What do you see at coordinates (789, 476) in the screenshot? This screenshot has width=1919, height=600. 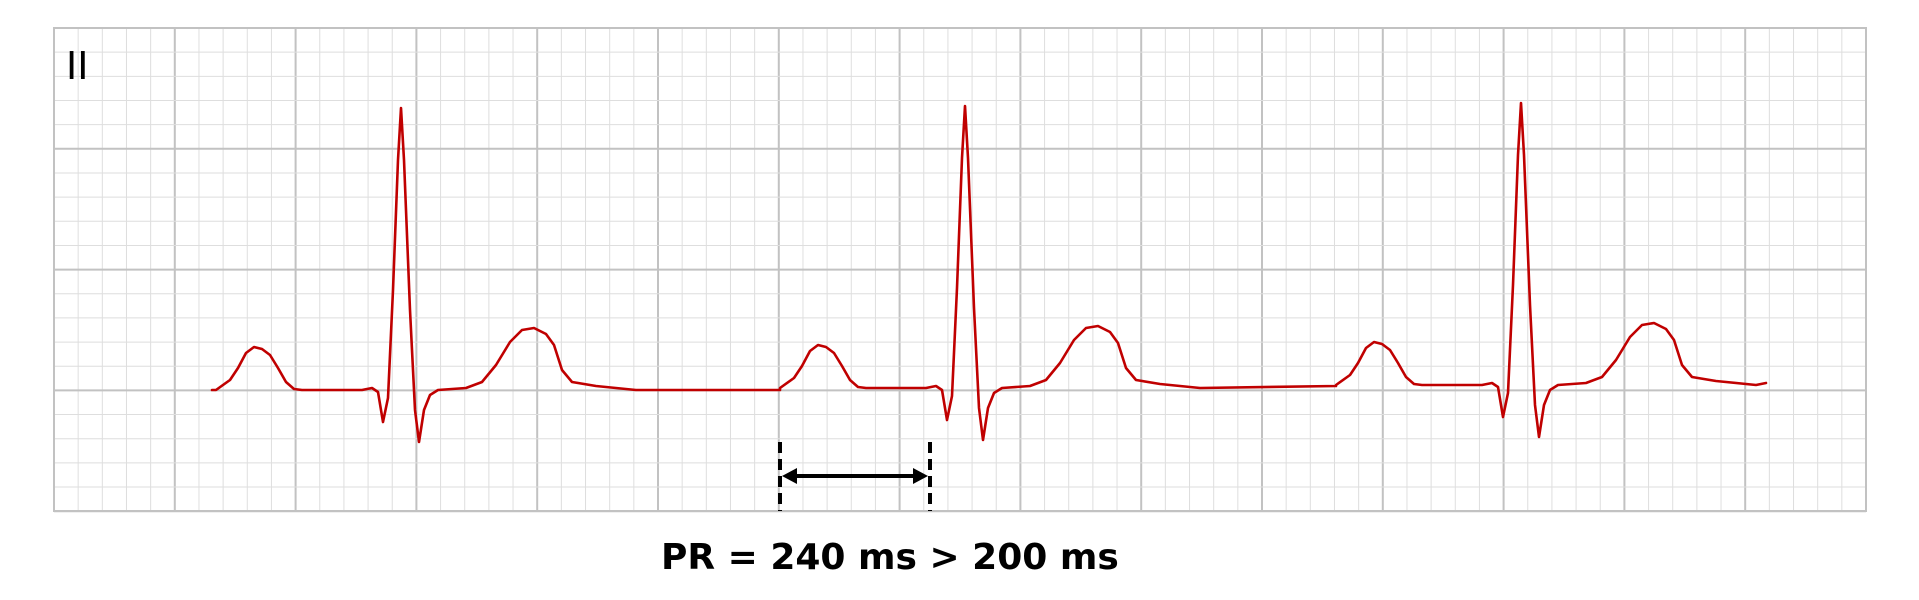 I see `arrowhead-left-icon` at bounding box center [789, 476].